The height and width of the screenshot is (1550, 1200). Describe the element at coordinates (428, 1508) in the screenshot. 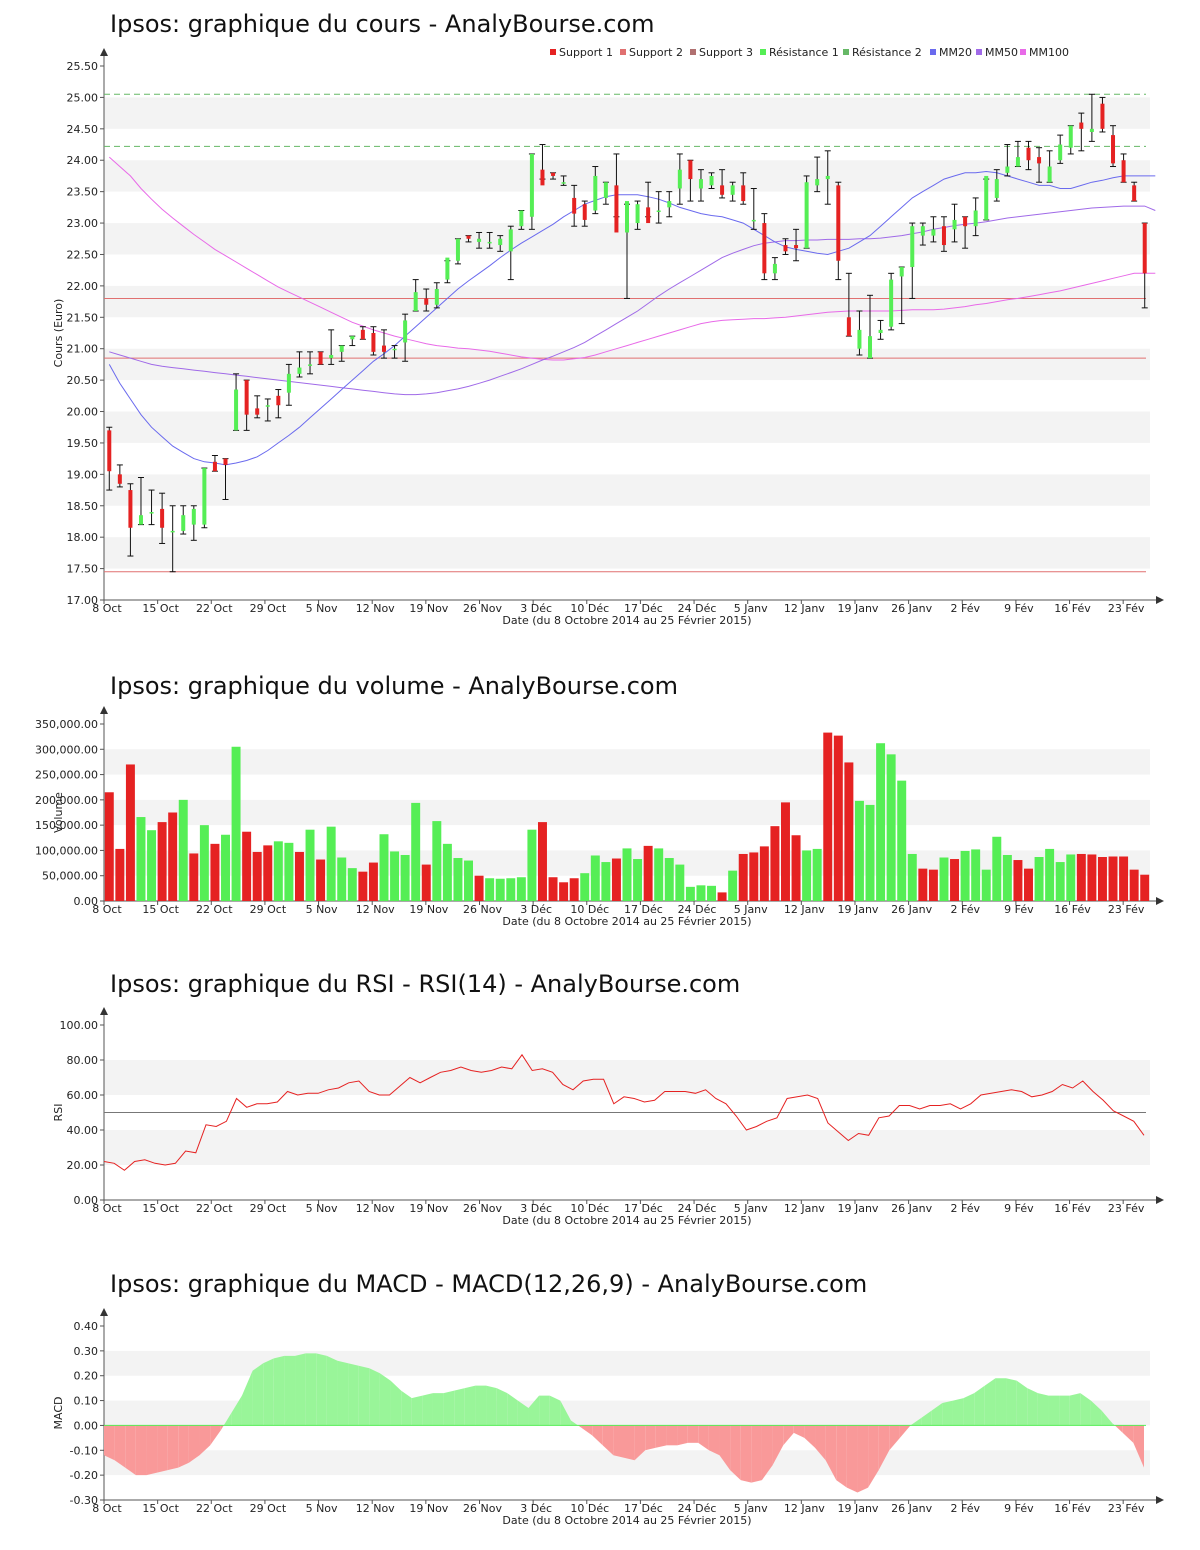

I see `macd-x-tick-label: 19 Nov` at that location.